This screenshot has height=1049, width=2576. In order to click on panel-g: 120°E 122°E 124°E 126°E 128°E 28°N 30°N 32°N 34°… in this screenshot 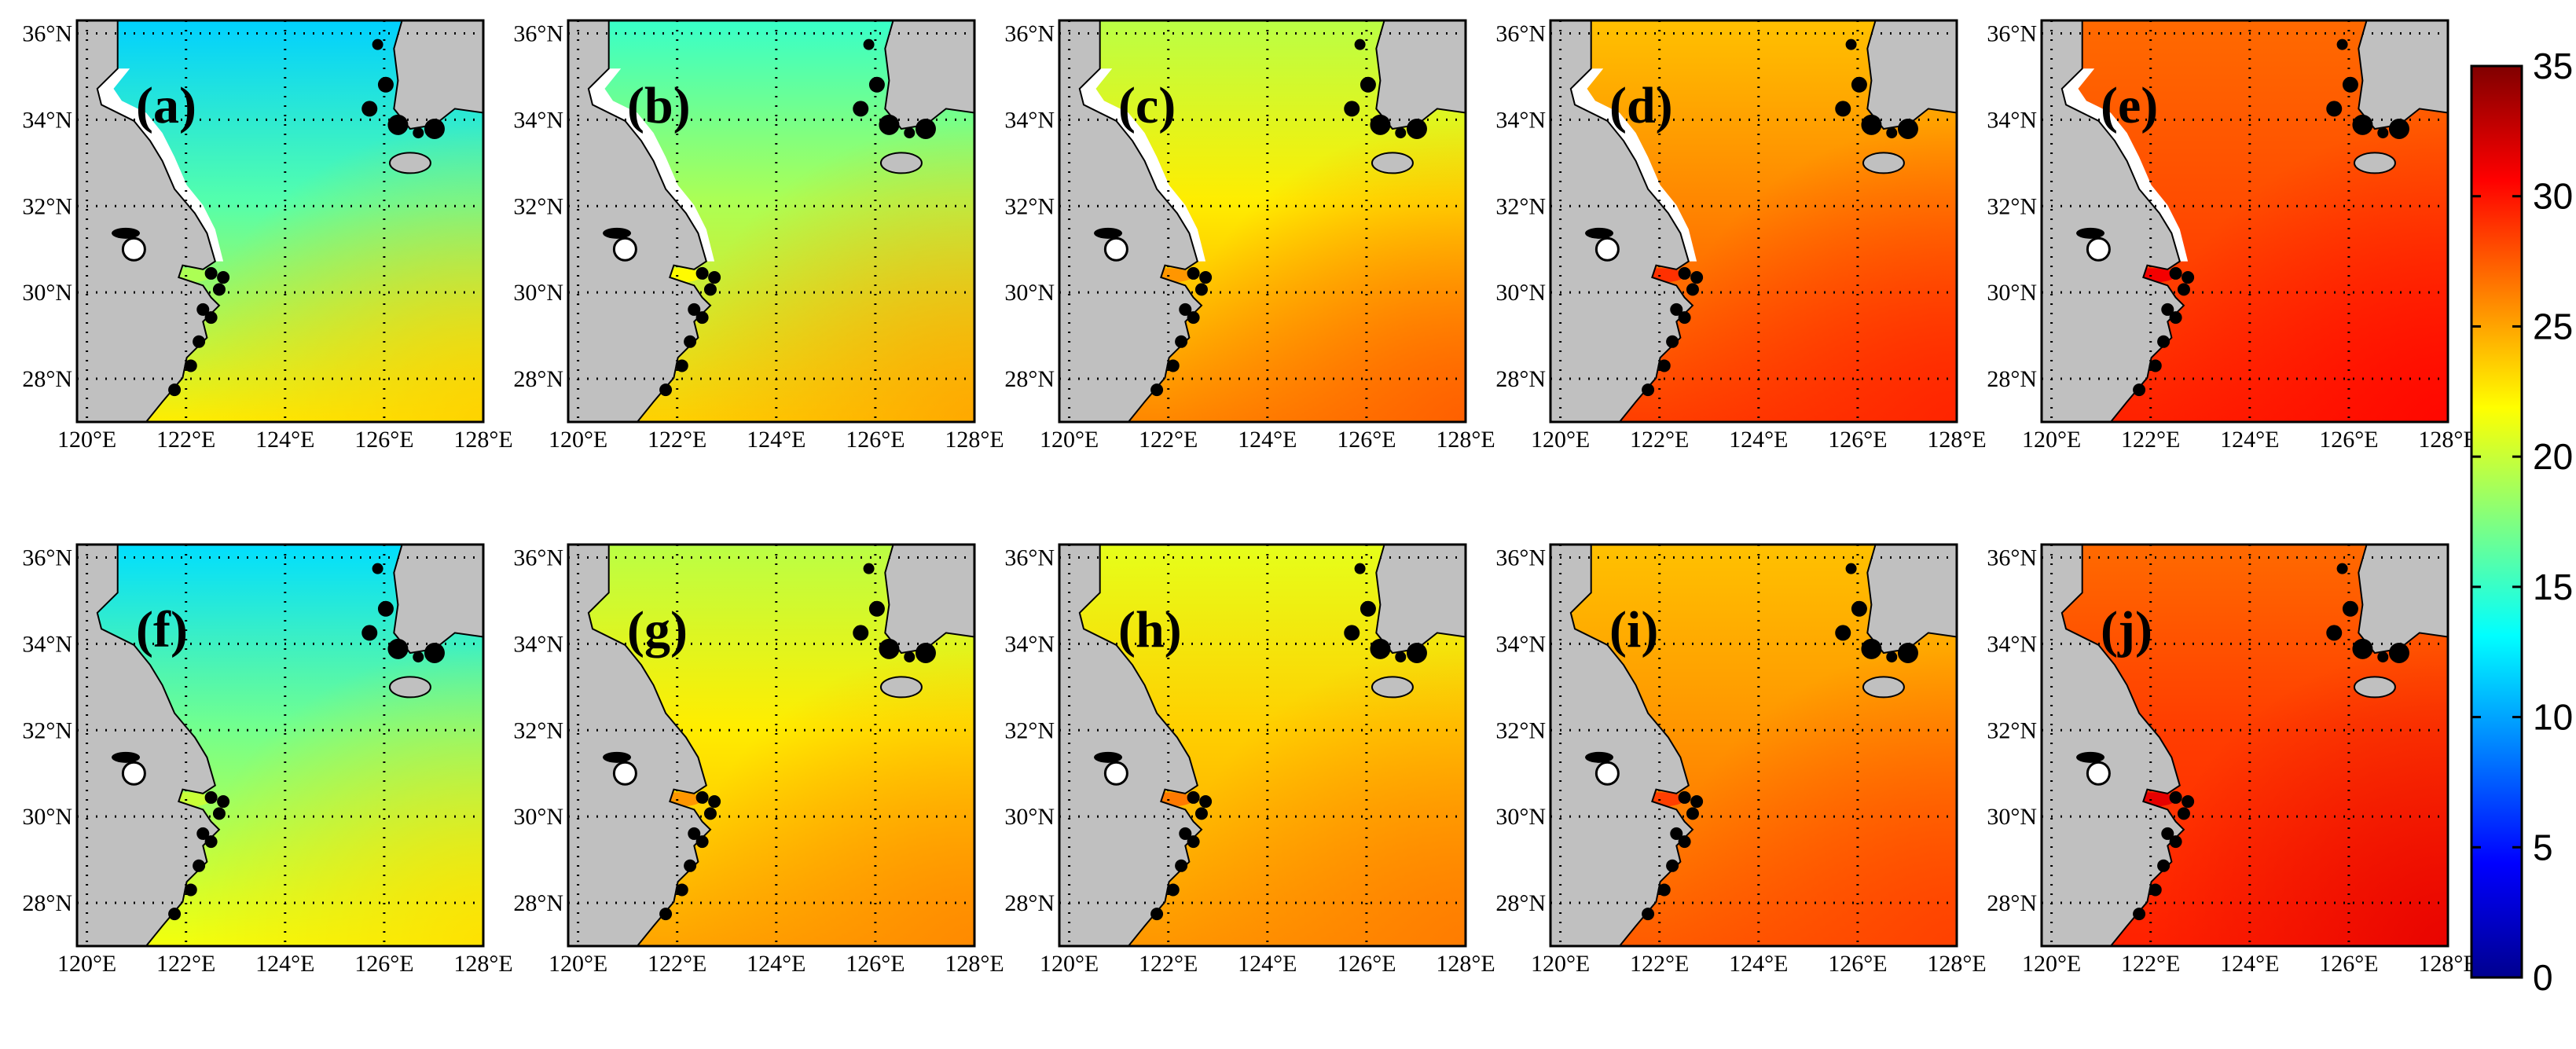, I will do `click(758, 760)`.